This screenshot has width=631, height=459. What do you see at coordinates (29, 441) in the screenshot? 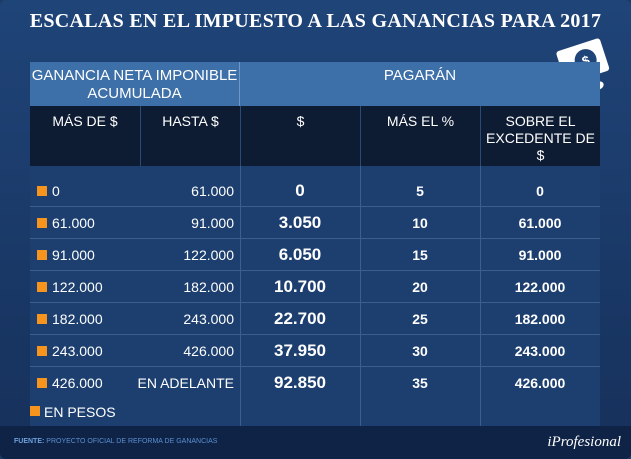
I see `source-label: FUENTE:` at bounding box center [29, 441].